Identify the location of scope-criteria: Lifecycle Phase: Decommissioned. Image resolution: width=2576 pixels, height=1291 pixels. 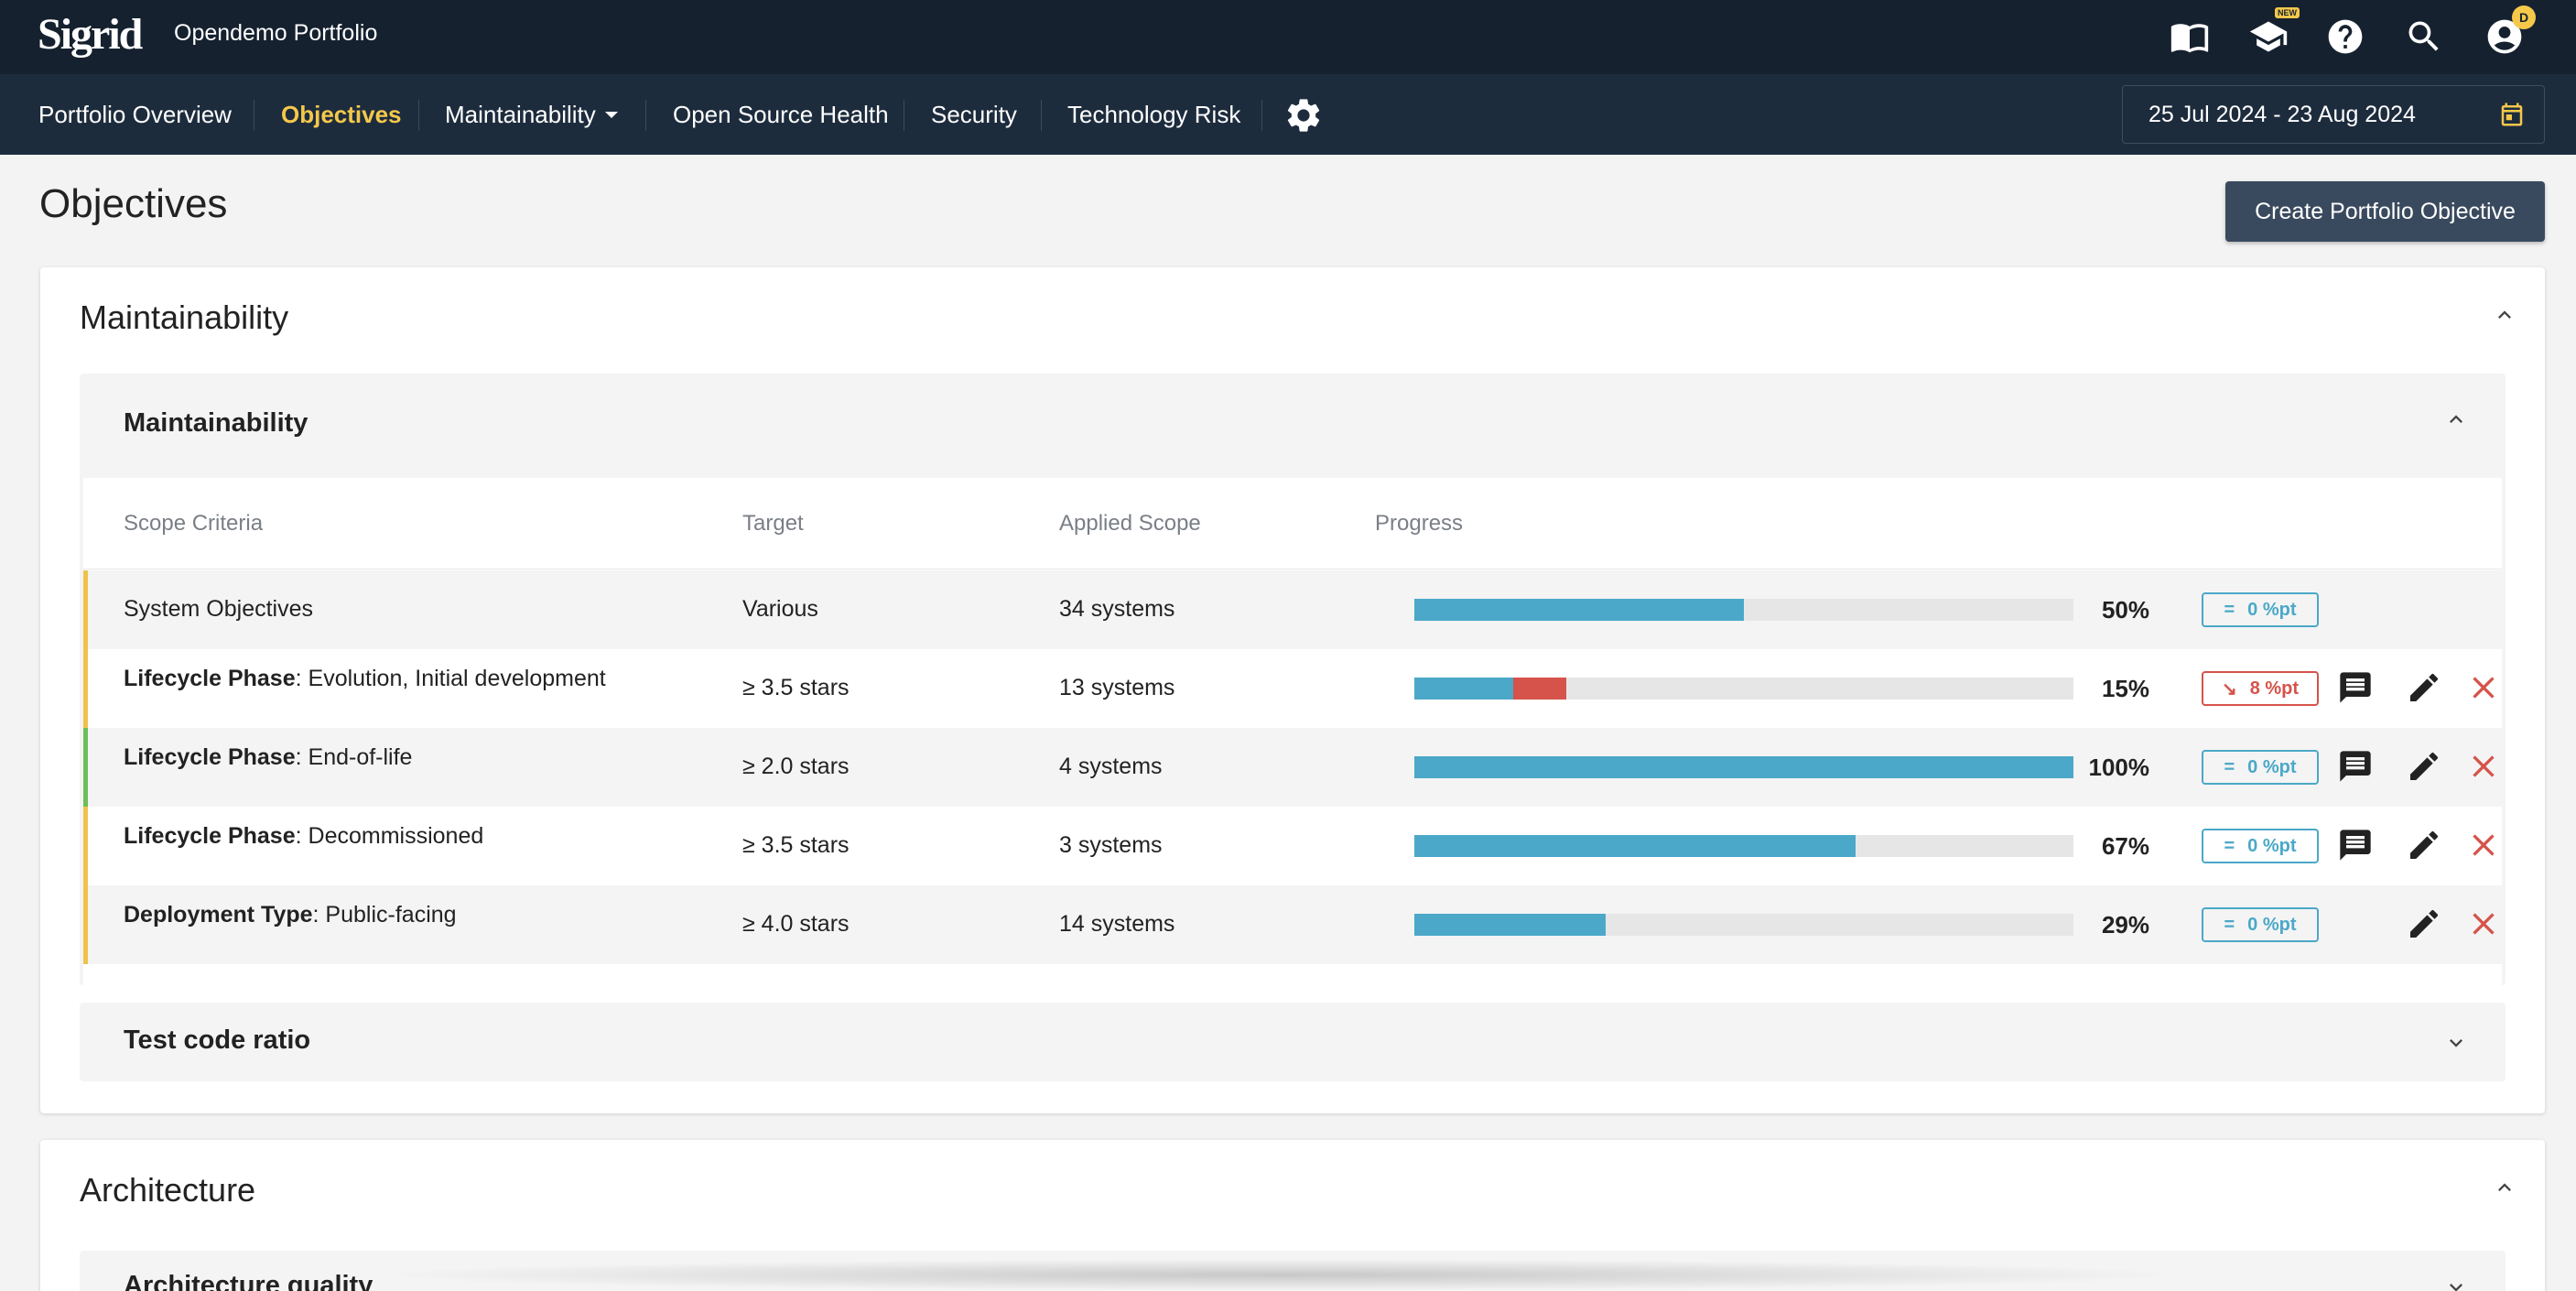
(304, 836).